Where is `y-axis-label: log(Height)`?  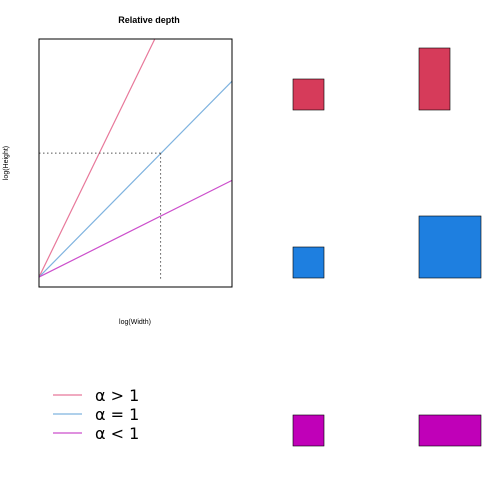
y-axis-label: log(Height) is located at coordinates (6, 163).